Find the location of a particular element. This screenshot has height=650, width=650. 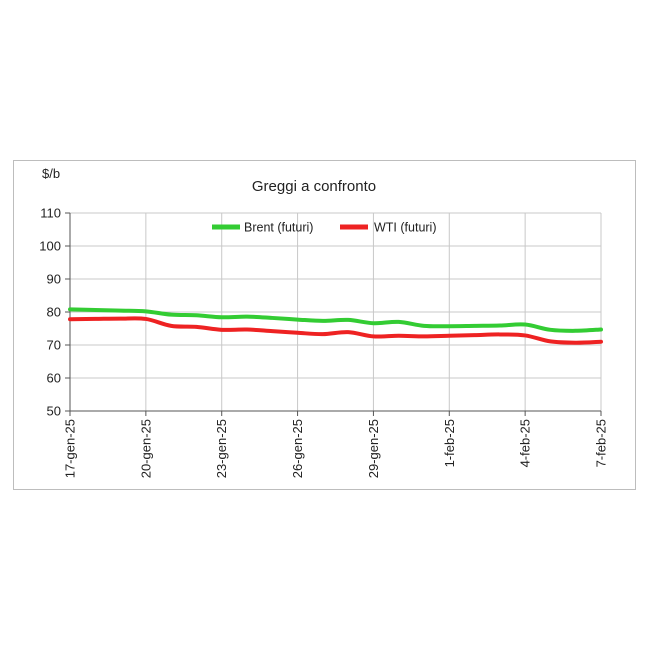

y-tick-label: 80 is located at coordinates (54, 312).